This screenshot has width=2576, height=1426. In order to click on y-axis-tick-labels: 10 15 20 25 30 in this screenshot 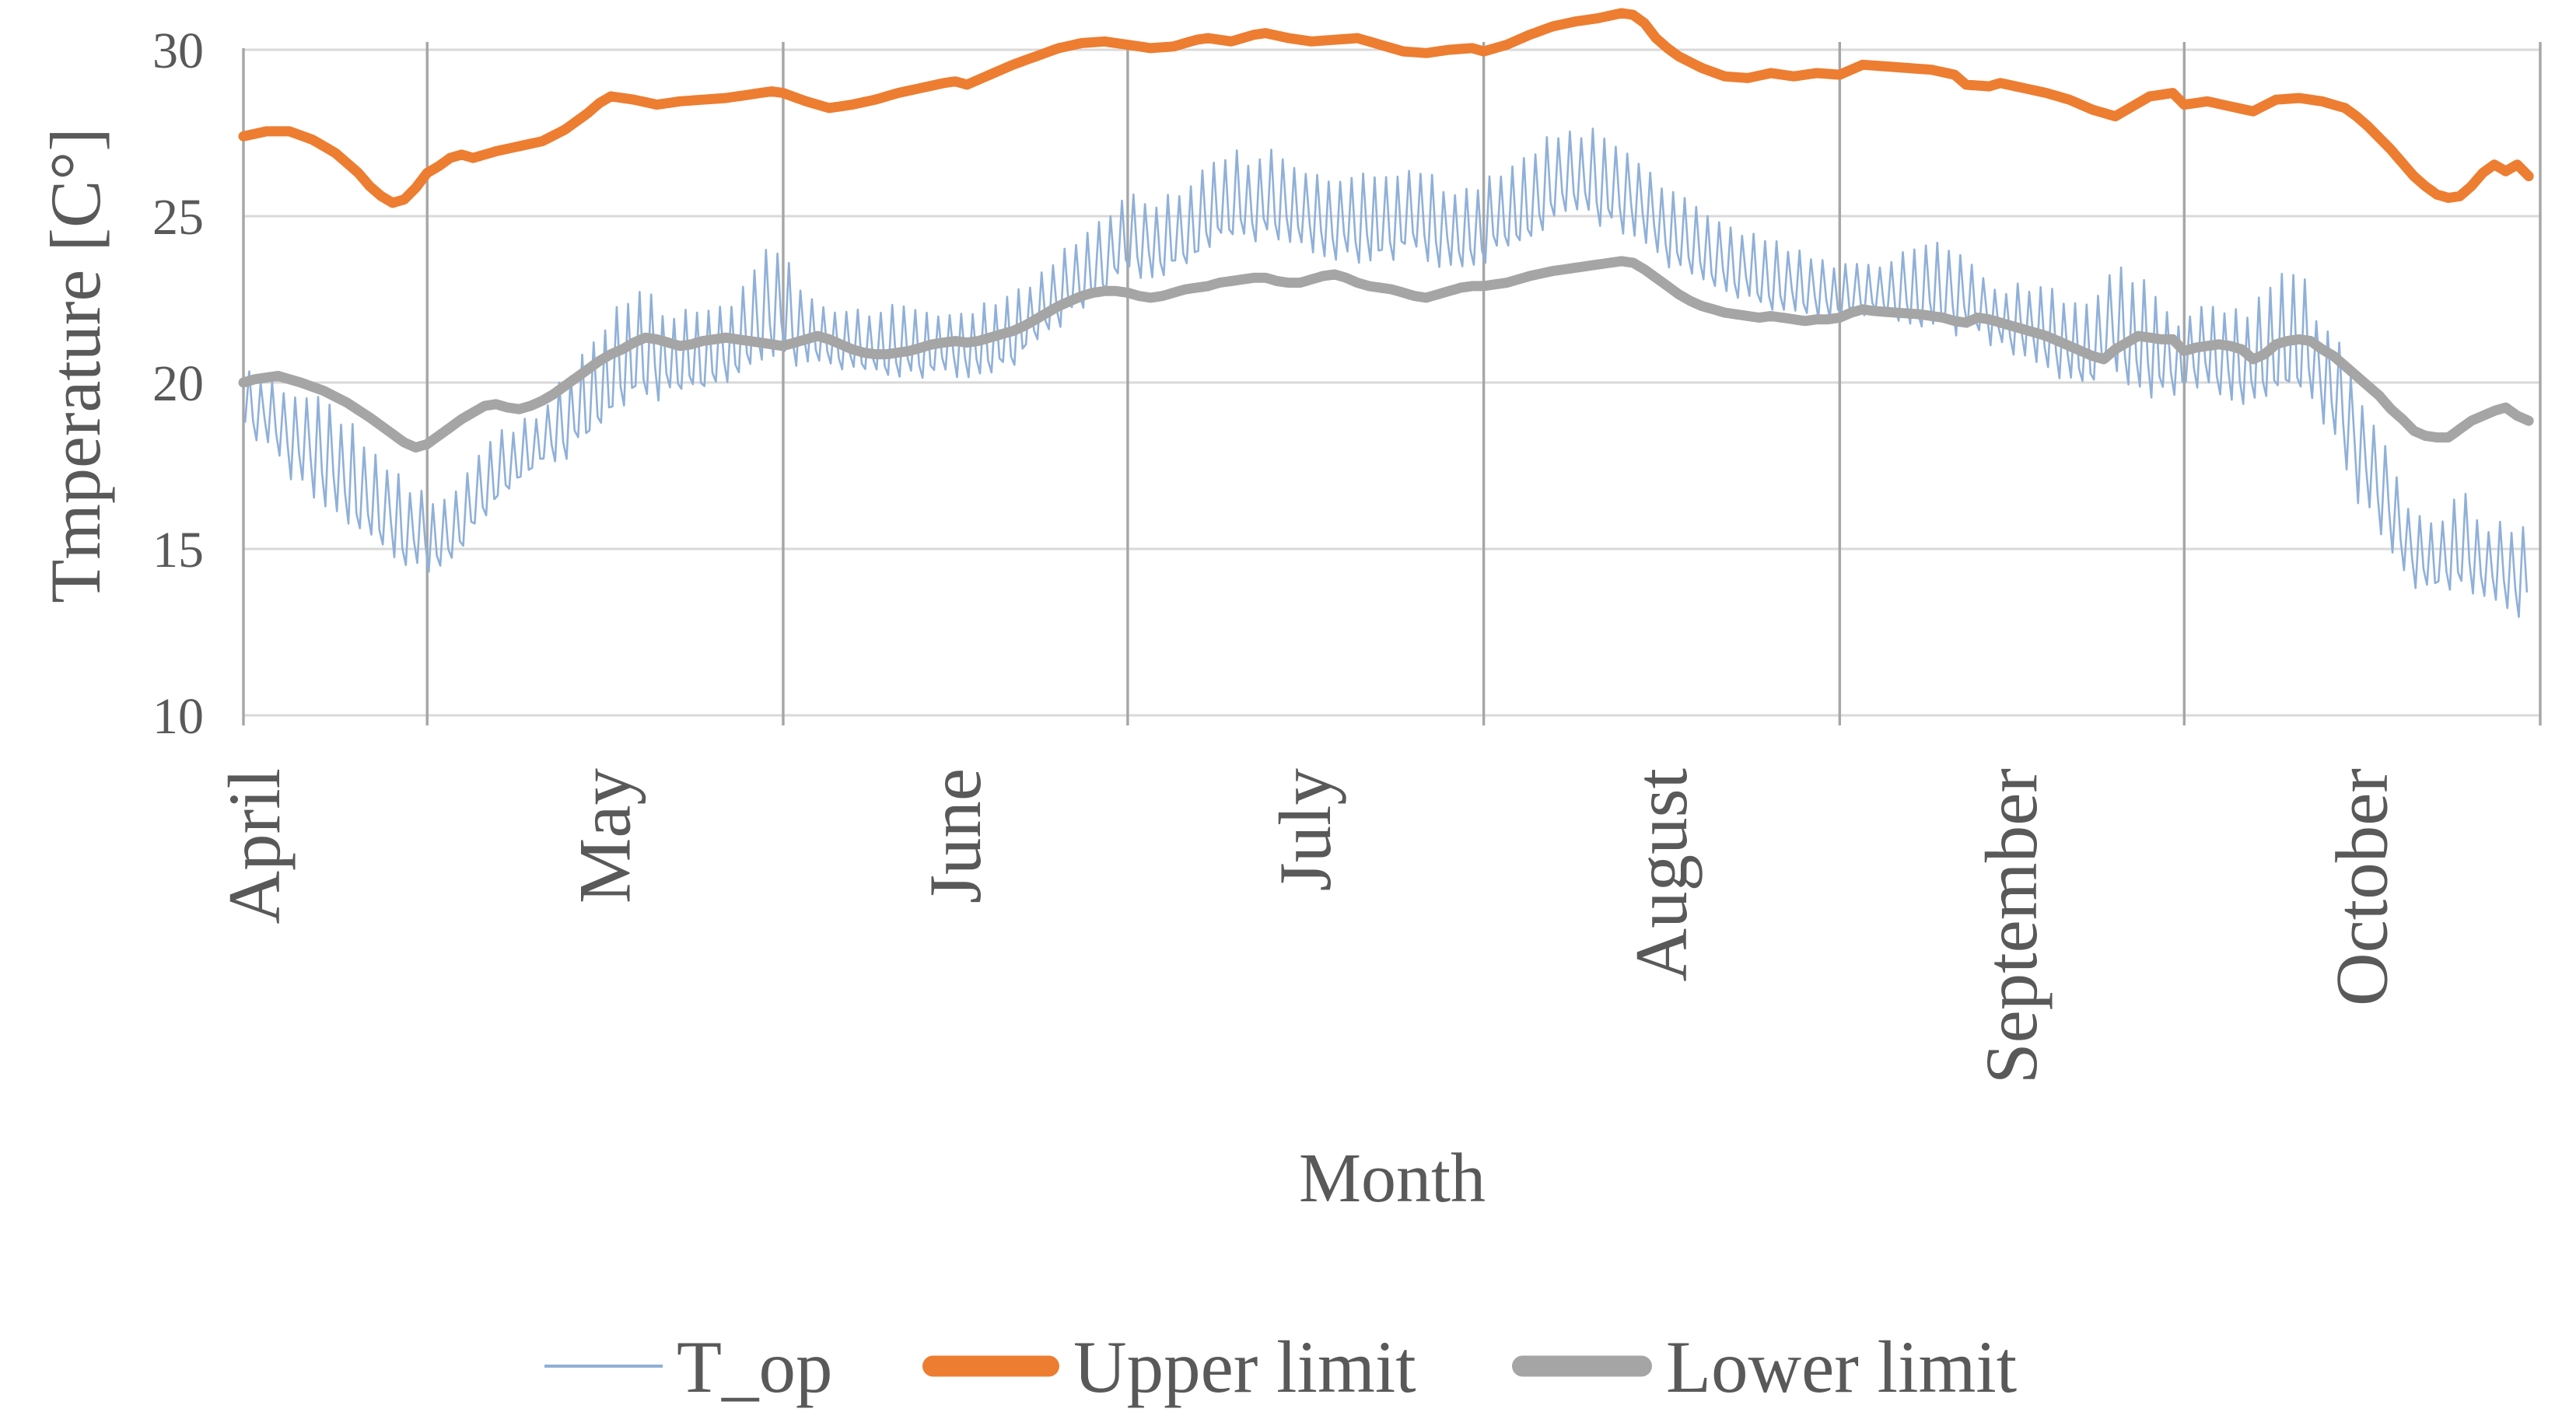, I will do `click(178, 384)`.